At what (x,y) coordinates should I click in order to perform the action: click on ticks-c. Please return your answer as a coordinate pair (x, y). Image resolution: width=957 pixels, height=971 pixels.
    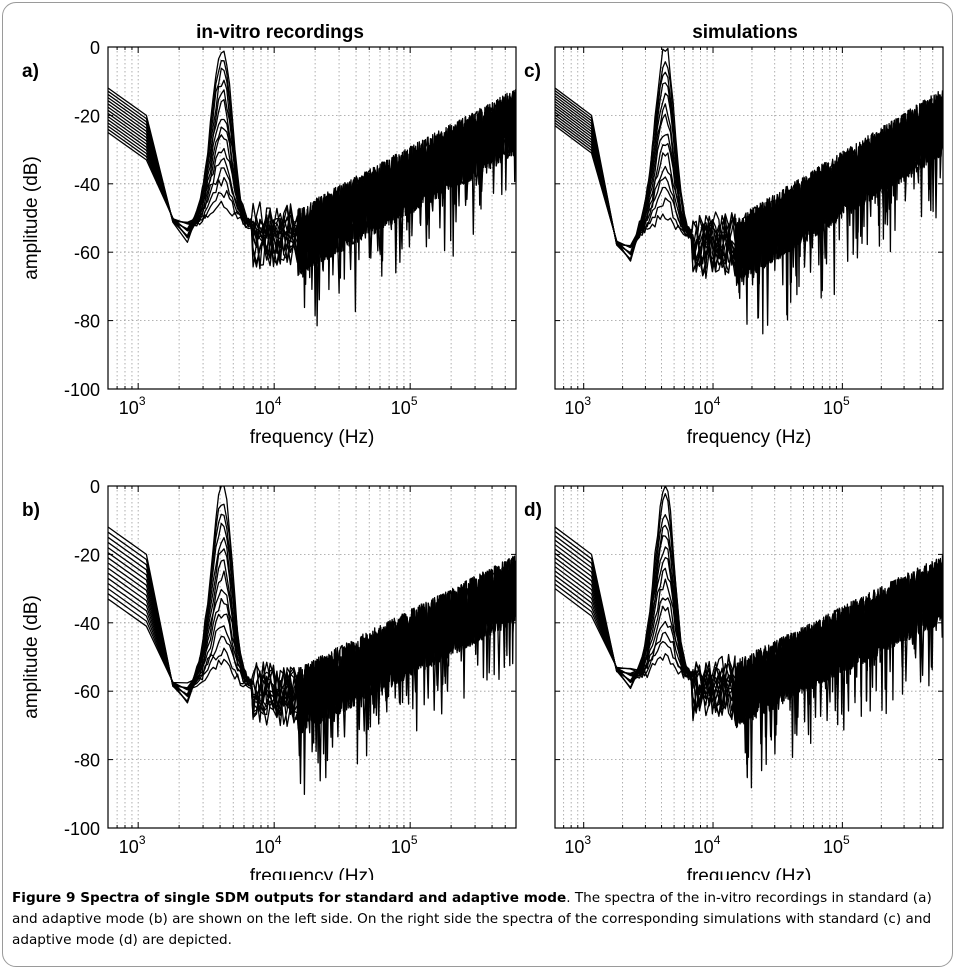
    Looking at the image, I should click on (749, 218).